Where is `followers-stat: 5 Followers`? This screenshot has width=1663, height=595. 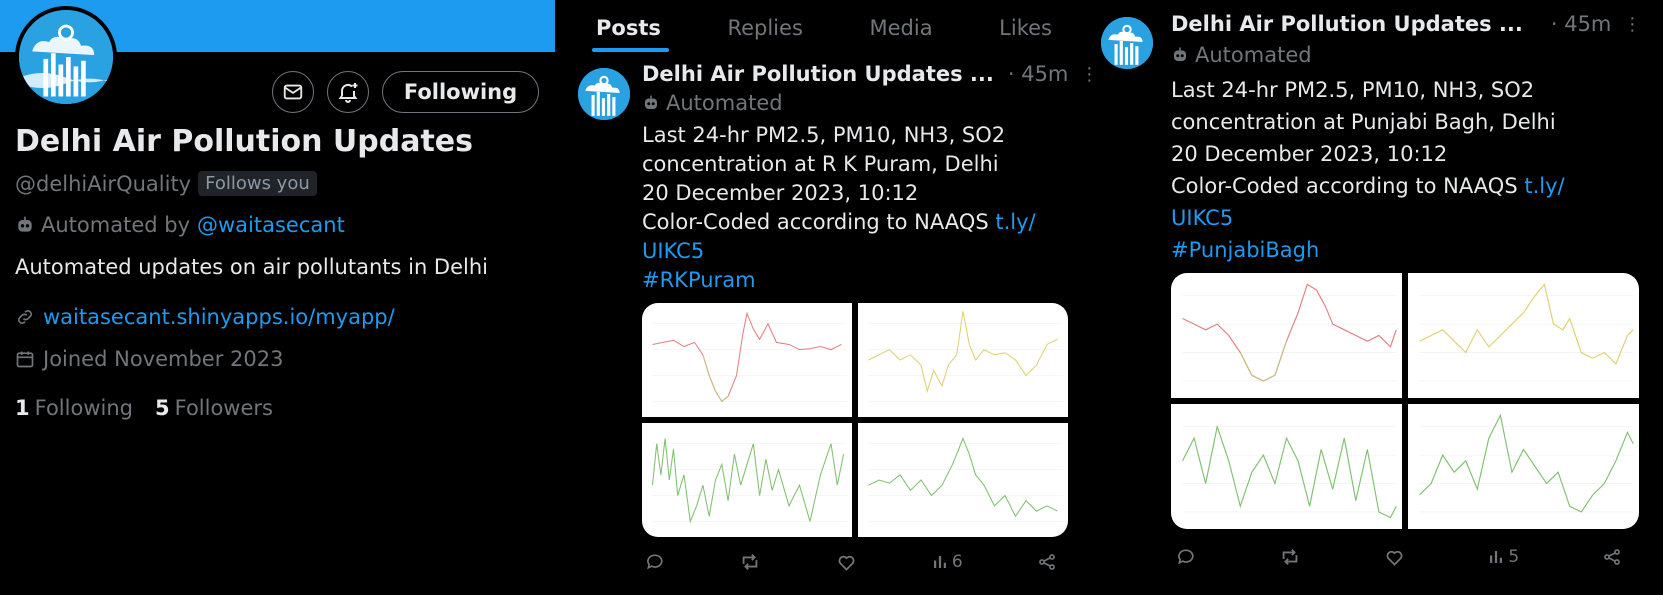
followers-stat: 5 Followers is located at coordinates (214, 408).